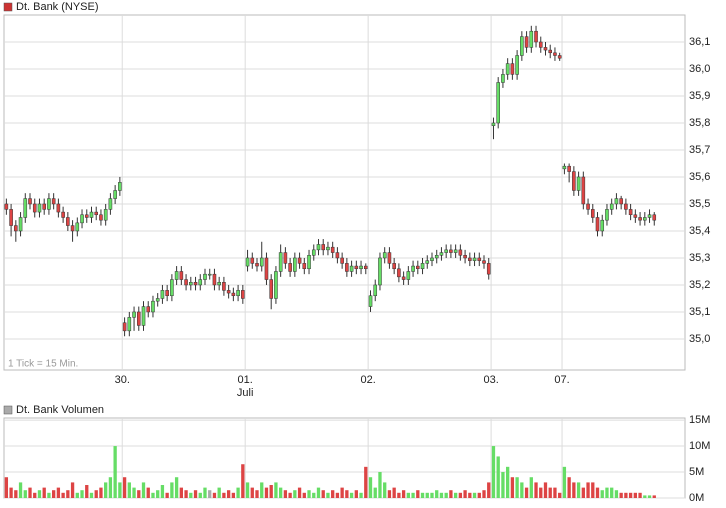 The image size is (726, 508). What do you see at coordinates (490, 380) in the screenshot?
I see `x-tick-label: 03.` at bounding box center [490, 380].